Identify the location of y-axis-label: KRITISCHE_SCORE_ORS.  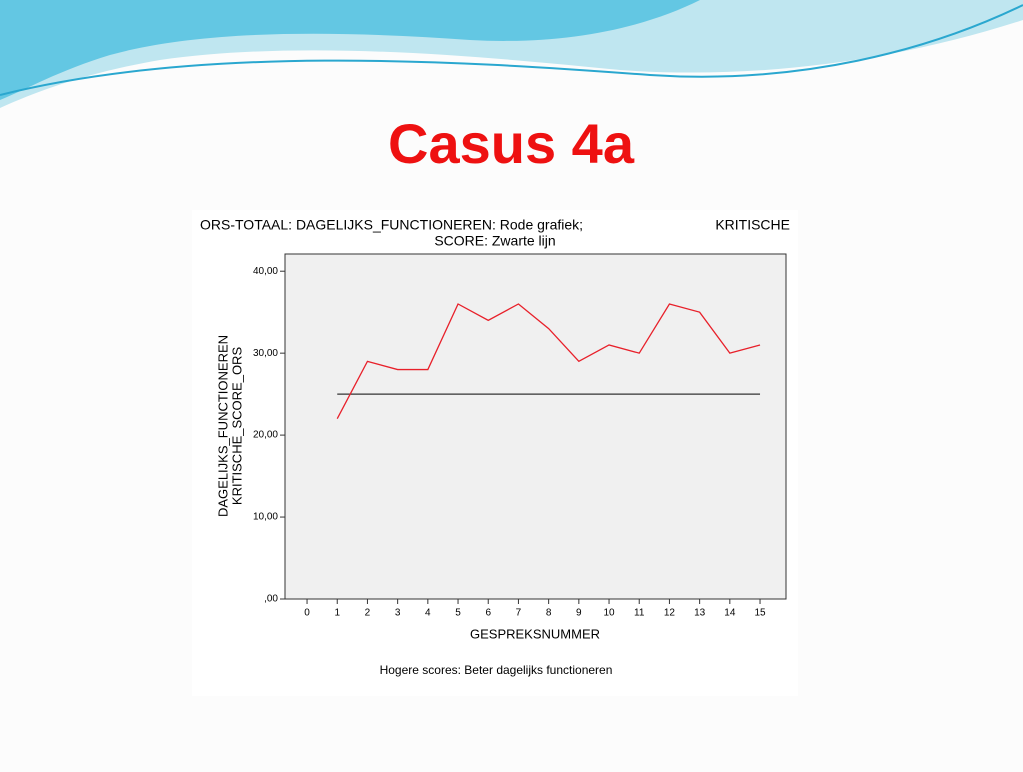
(236, 426).